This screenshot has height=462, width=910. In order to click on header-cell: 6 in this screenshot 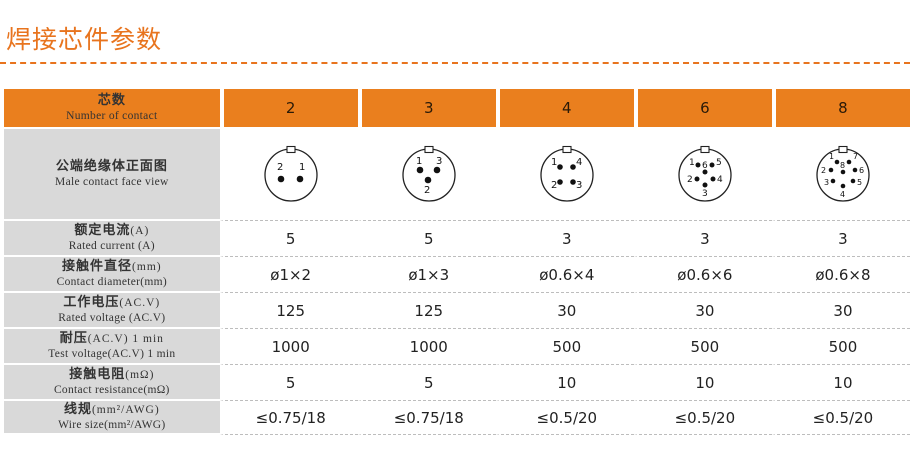, I will do `click(702, 109)`.